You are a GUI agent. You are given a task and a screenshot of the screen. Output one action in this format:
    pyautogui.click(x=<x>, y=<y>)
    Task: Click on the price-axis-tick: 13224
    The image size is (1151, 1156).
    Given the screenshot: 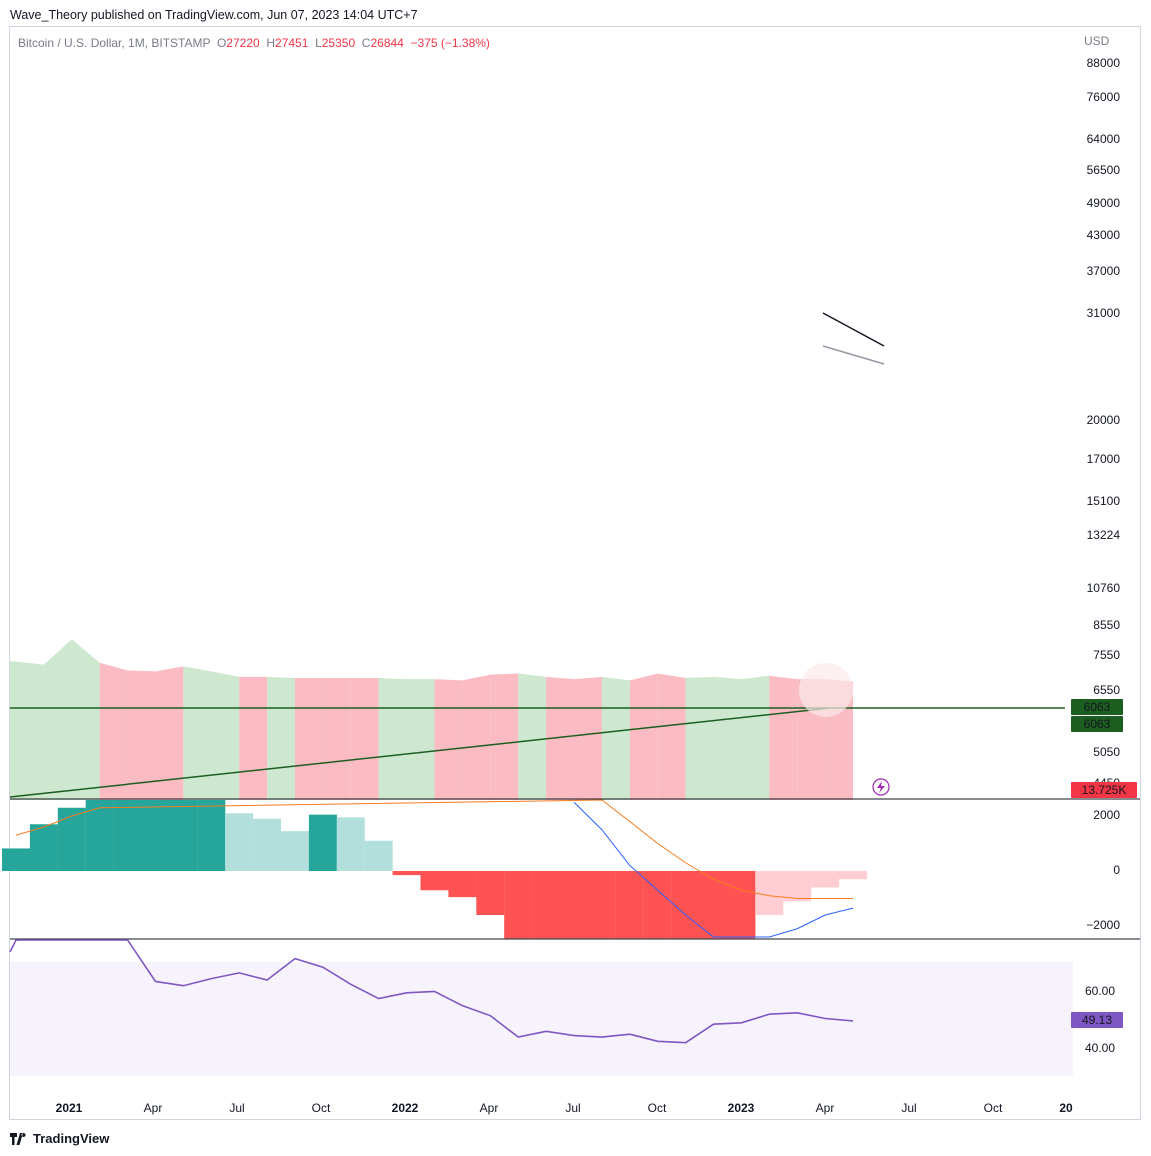 What is the action you would take?
    pyautogui.click(x=1104, y=535)
    